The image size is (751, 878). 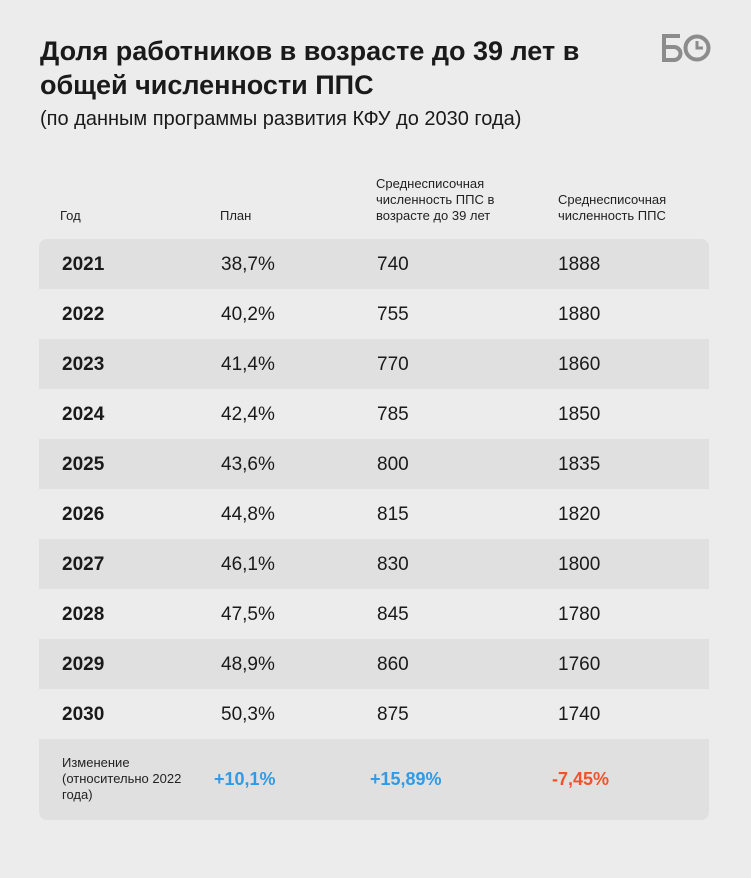 I want to click on table-row: 2027 46,1% 830 1800, so click(x=374, y=564).